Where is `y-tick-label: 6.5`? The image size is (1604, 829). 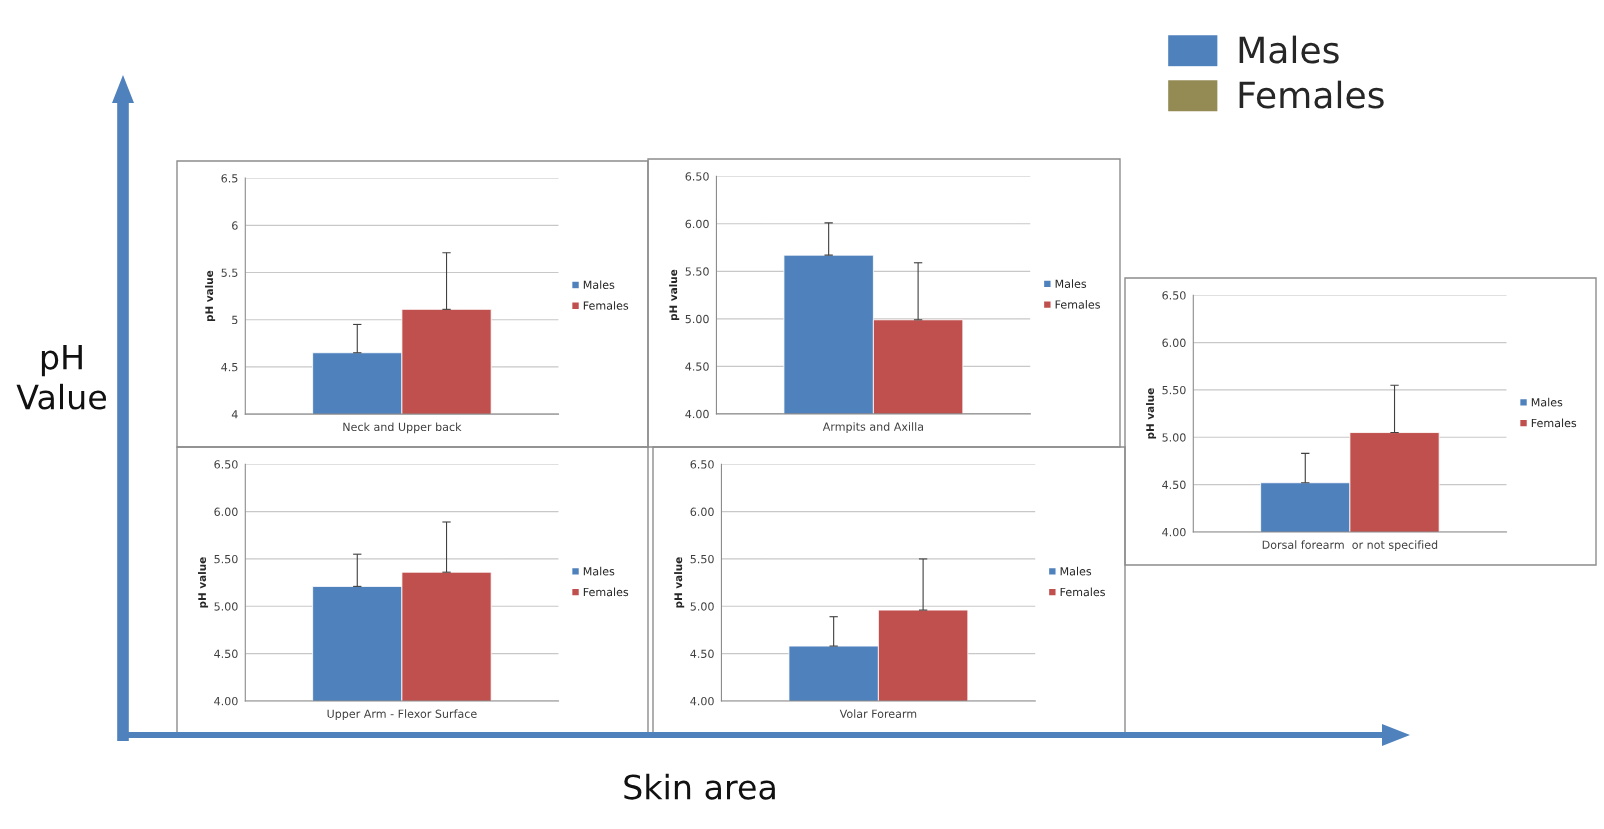 y-tick-label: 6.5 is located at coordinates (229, 178).